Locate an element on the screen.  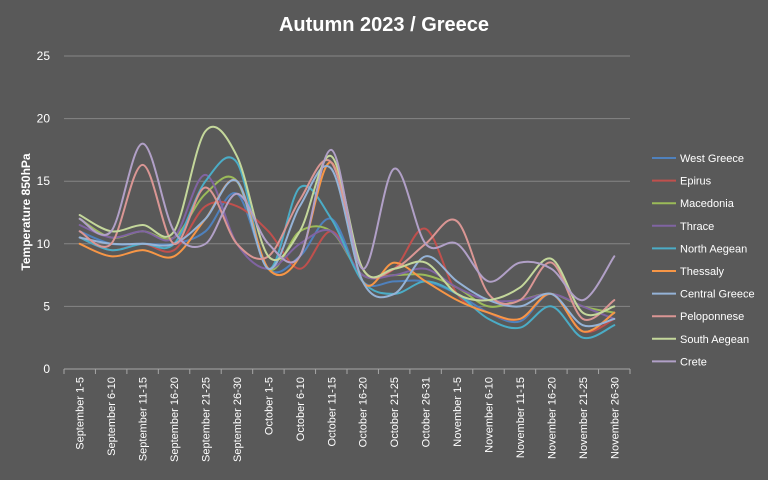
x-tick-label: September 11-15 is located at coordinates (144, 419).